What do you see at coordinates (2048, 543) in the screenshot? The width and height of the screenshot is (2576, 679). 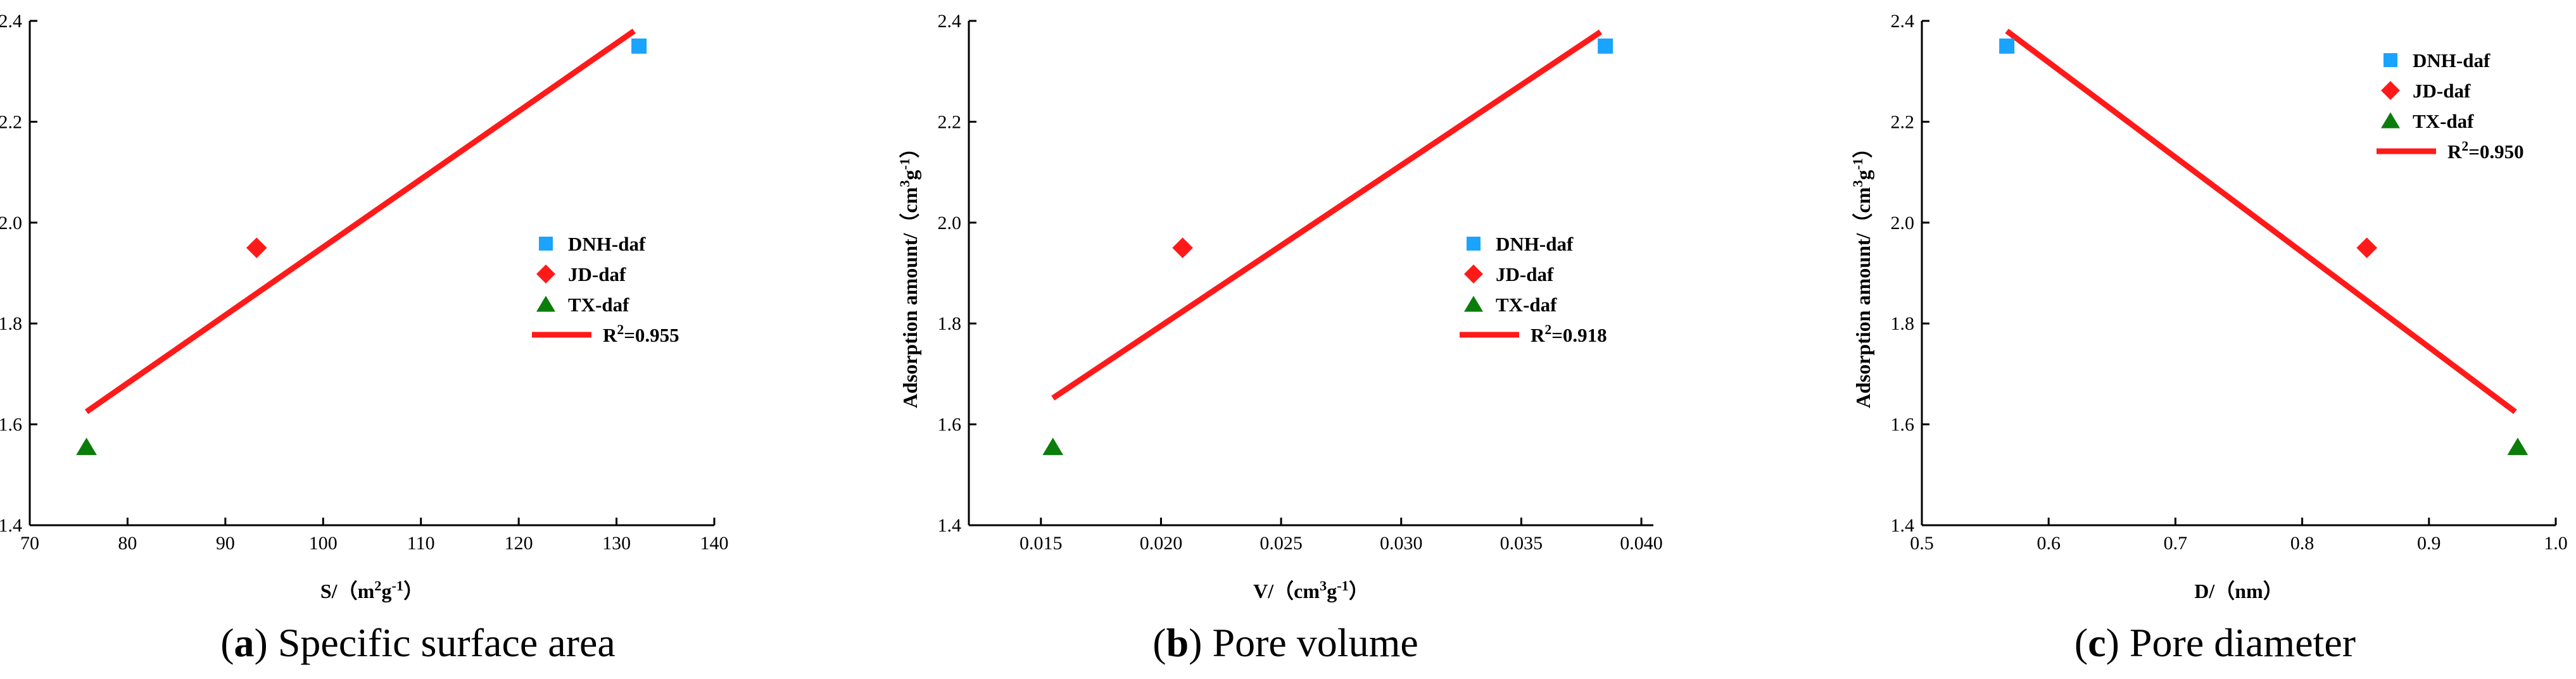 I see `x-tick-label: 0.6` at bounding box center [2048, 543].